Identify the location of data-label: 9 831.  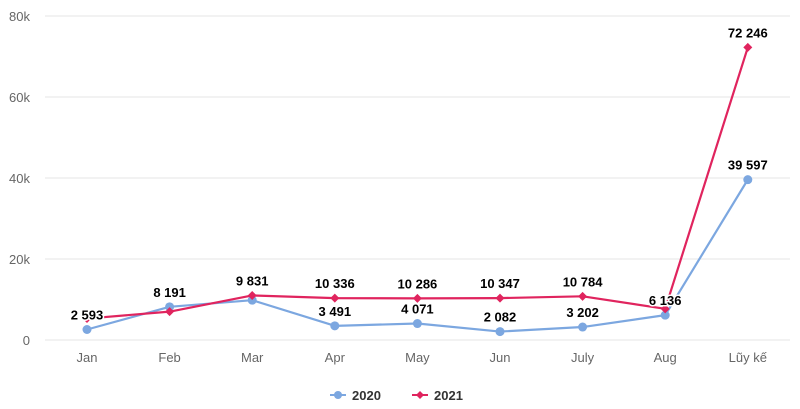
(252, 280).